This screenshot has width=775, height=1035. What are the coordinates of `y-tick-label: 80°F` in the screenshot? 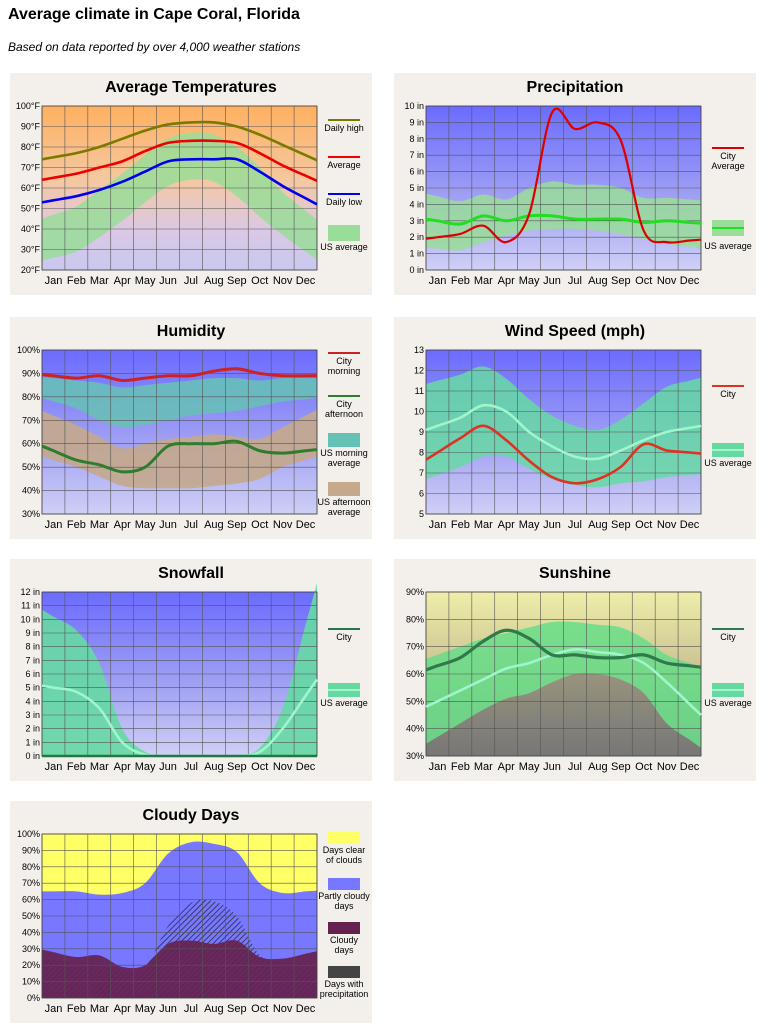 It's located at (31, 147).